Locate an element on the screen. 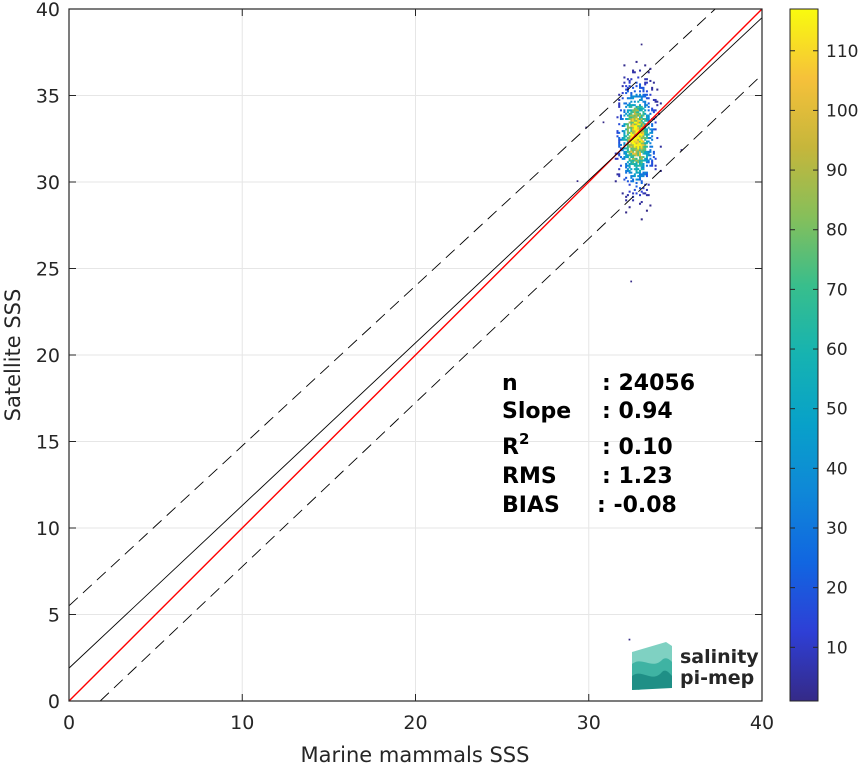 The width and height of the screenshot is (865, 764). x-tick-label: 40 is located at coordinates (762, 723).